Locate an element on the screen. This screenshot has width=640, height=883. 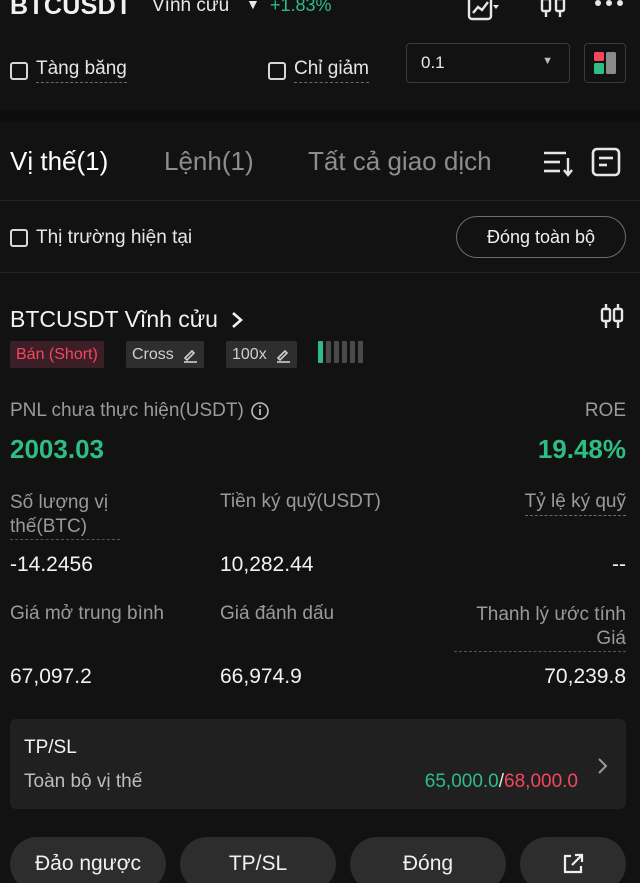
layout-switch-button is located at coordinates (605, 63).